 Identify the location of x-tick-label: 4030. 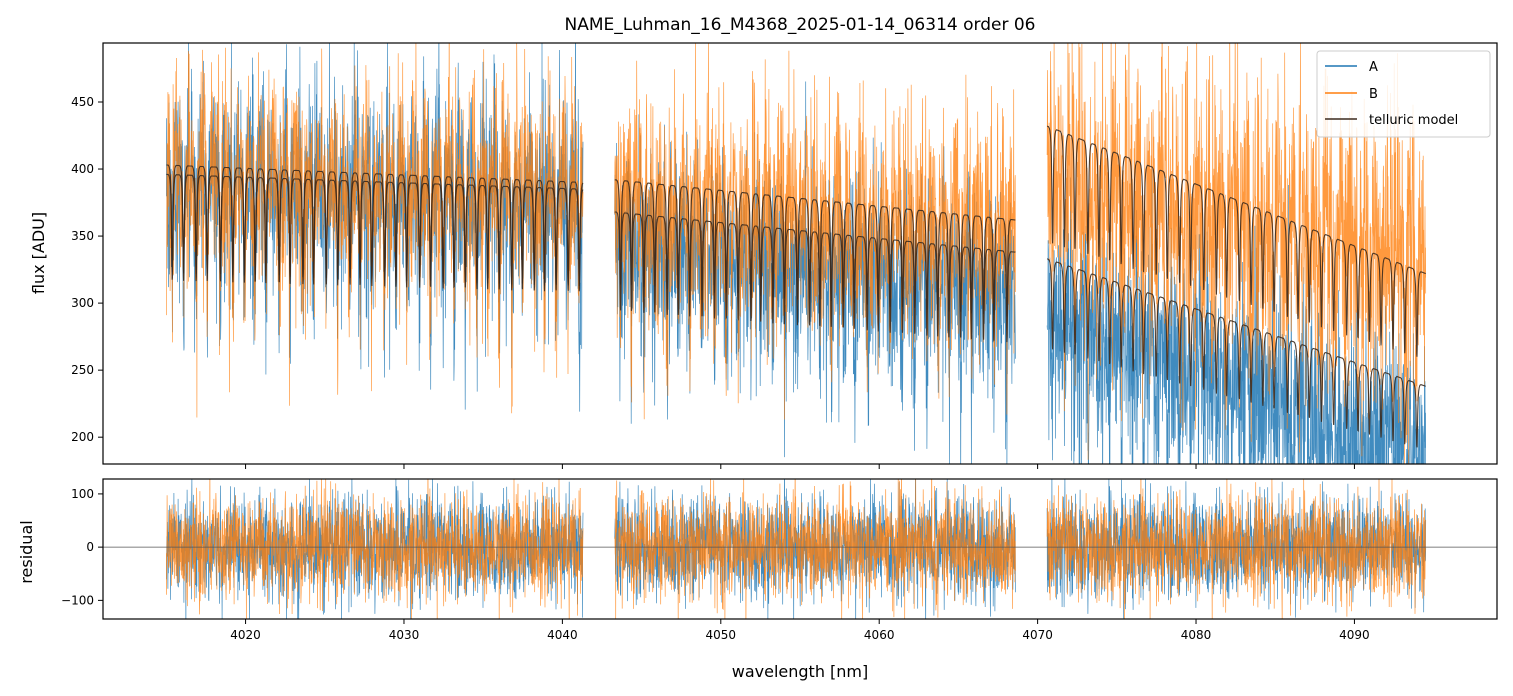
(404, 635).